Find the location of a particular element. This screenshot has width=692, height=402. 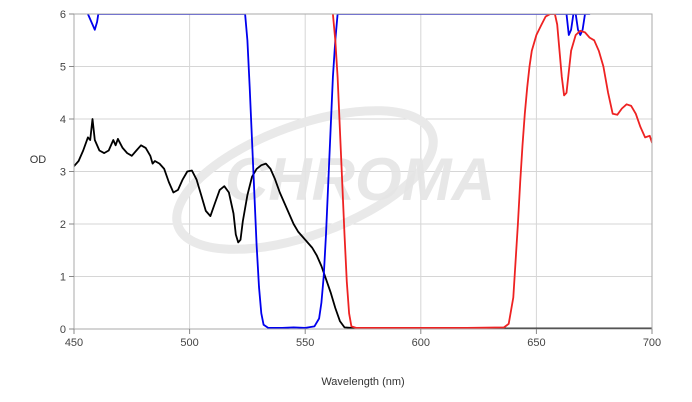

y-tick-label: 1 is located at coordinates (63, 278).